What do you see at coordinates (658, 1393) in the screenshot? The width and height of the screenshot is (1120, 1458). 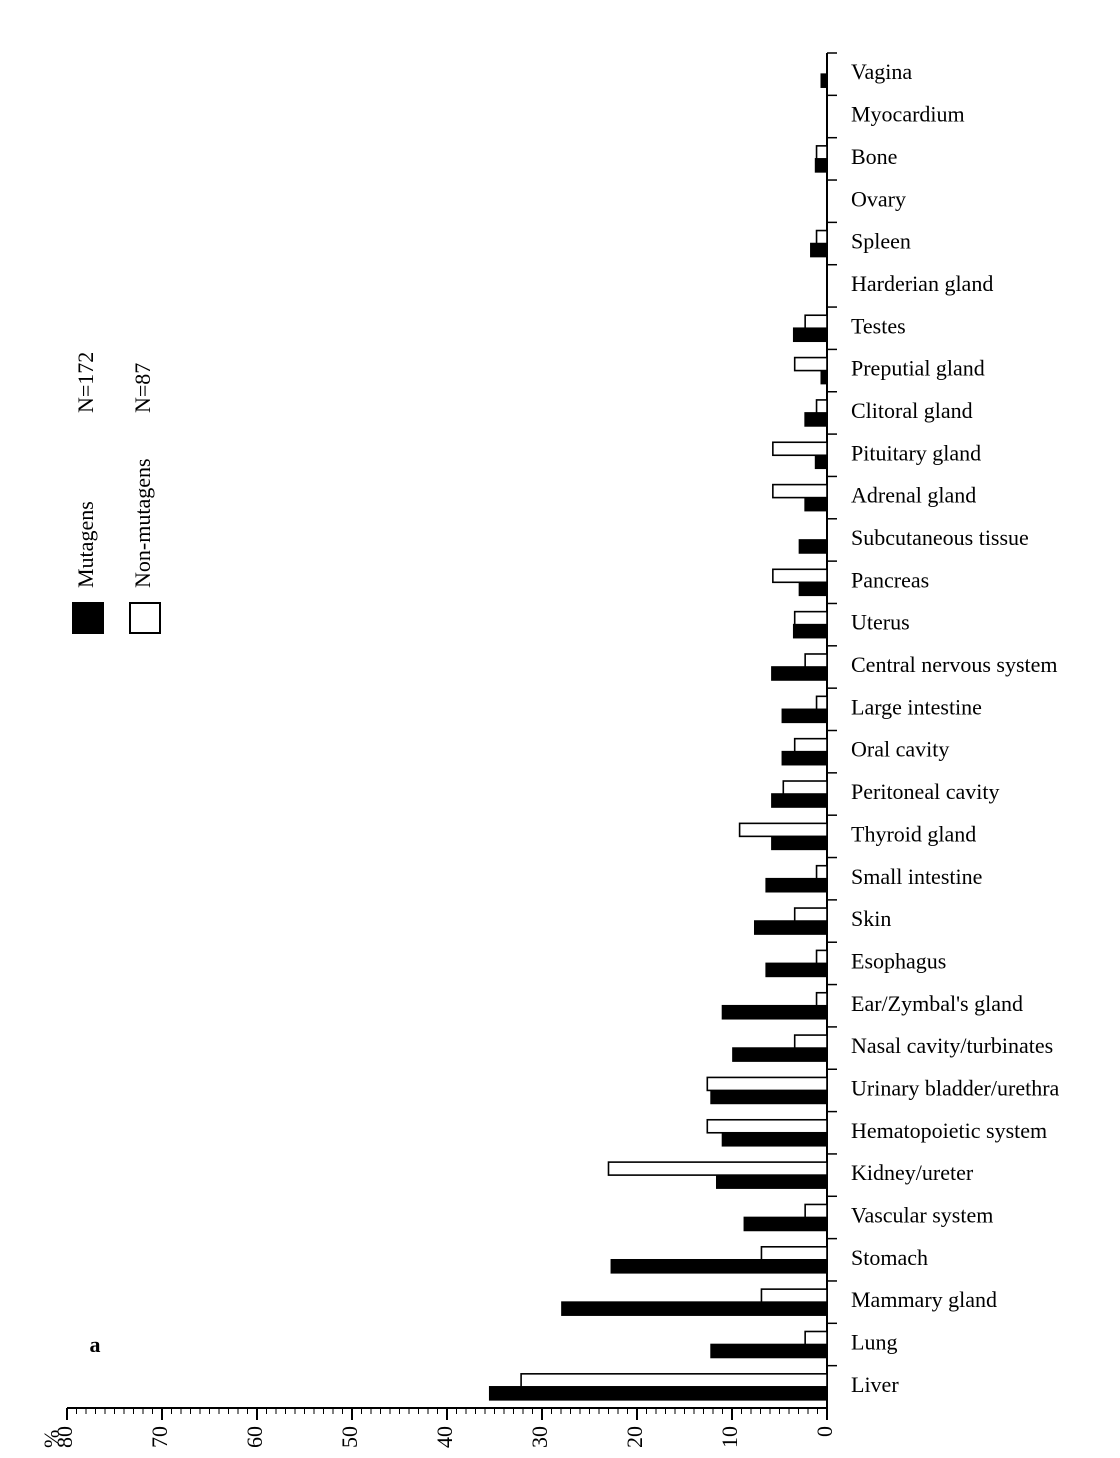 I see `bar-mutagens-liver` at bounding box center [658, 1393].